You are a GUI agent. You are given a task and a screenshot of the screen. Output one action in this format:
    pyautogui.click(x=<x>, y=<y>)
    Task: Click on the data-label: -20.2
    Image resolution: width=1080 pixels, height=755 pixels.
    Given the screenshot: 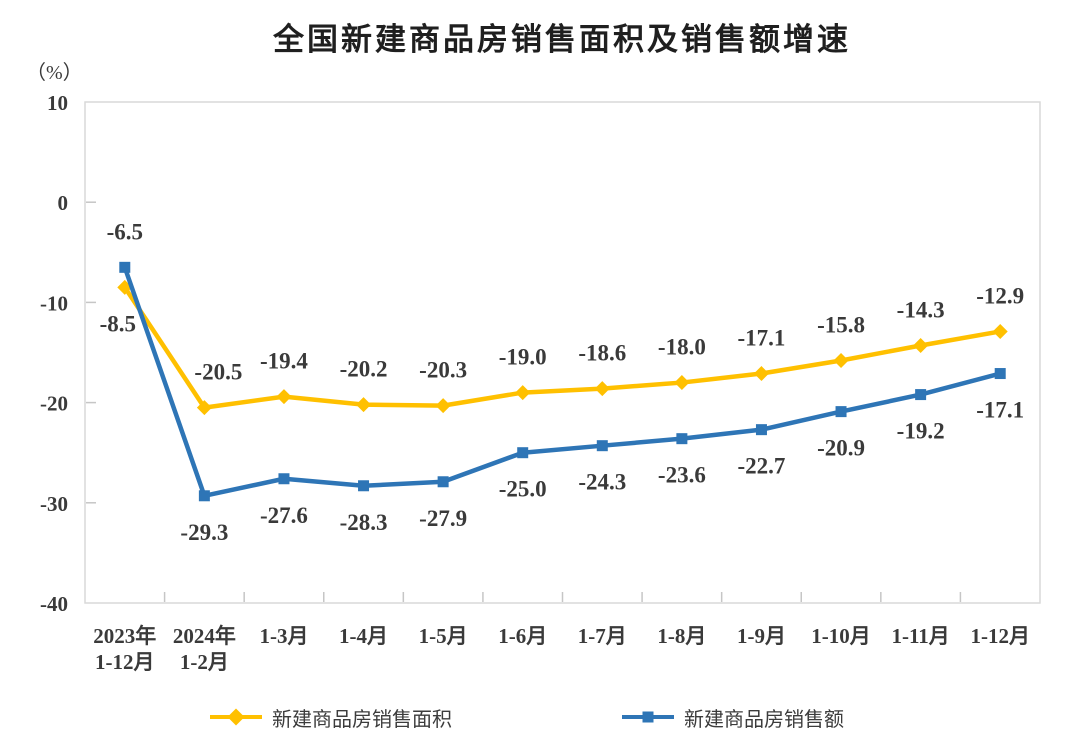 What is the action you would take?
    pyautogui.click(x=364, y=369)
    